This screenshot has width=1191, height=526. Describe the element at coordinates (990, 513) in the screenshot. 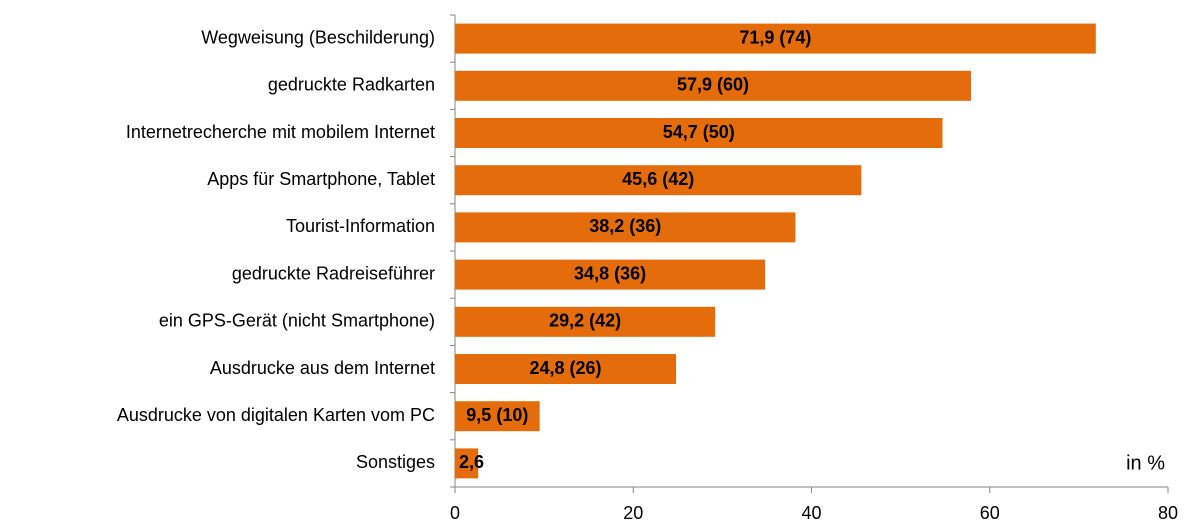

I see `x-tick-label: 60` at that location.